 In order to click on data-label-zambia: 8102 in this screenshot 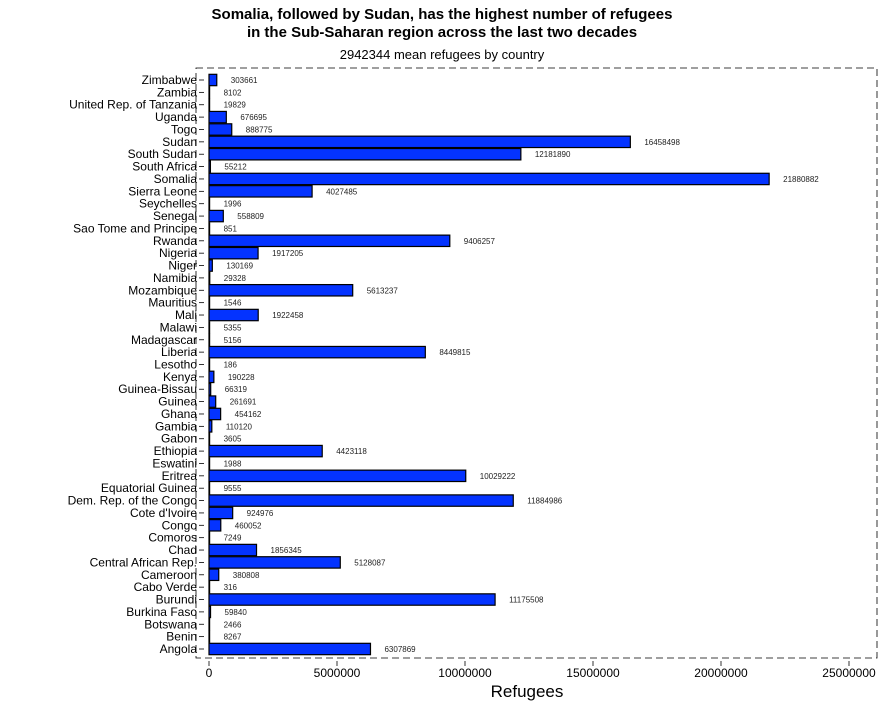, I will do `click(233, 92)`.